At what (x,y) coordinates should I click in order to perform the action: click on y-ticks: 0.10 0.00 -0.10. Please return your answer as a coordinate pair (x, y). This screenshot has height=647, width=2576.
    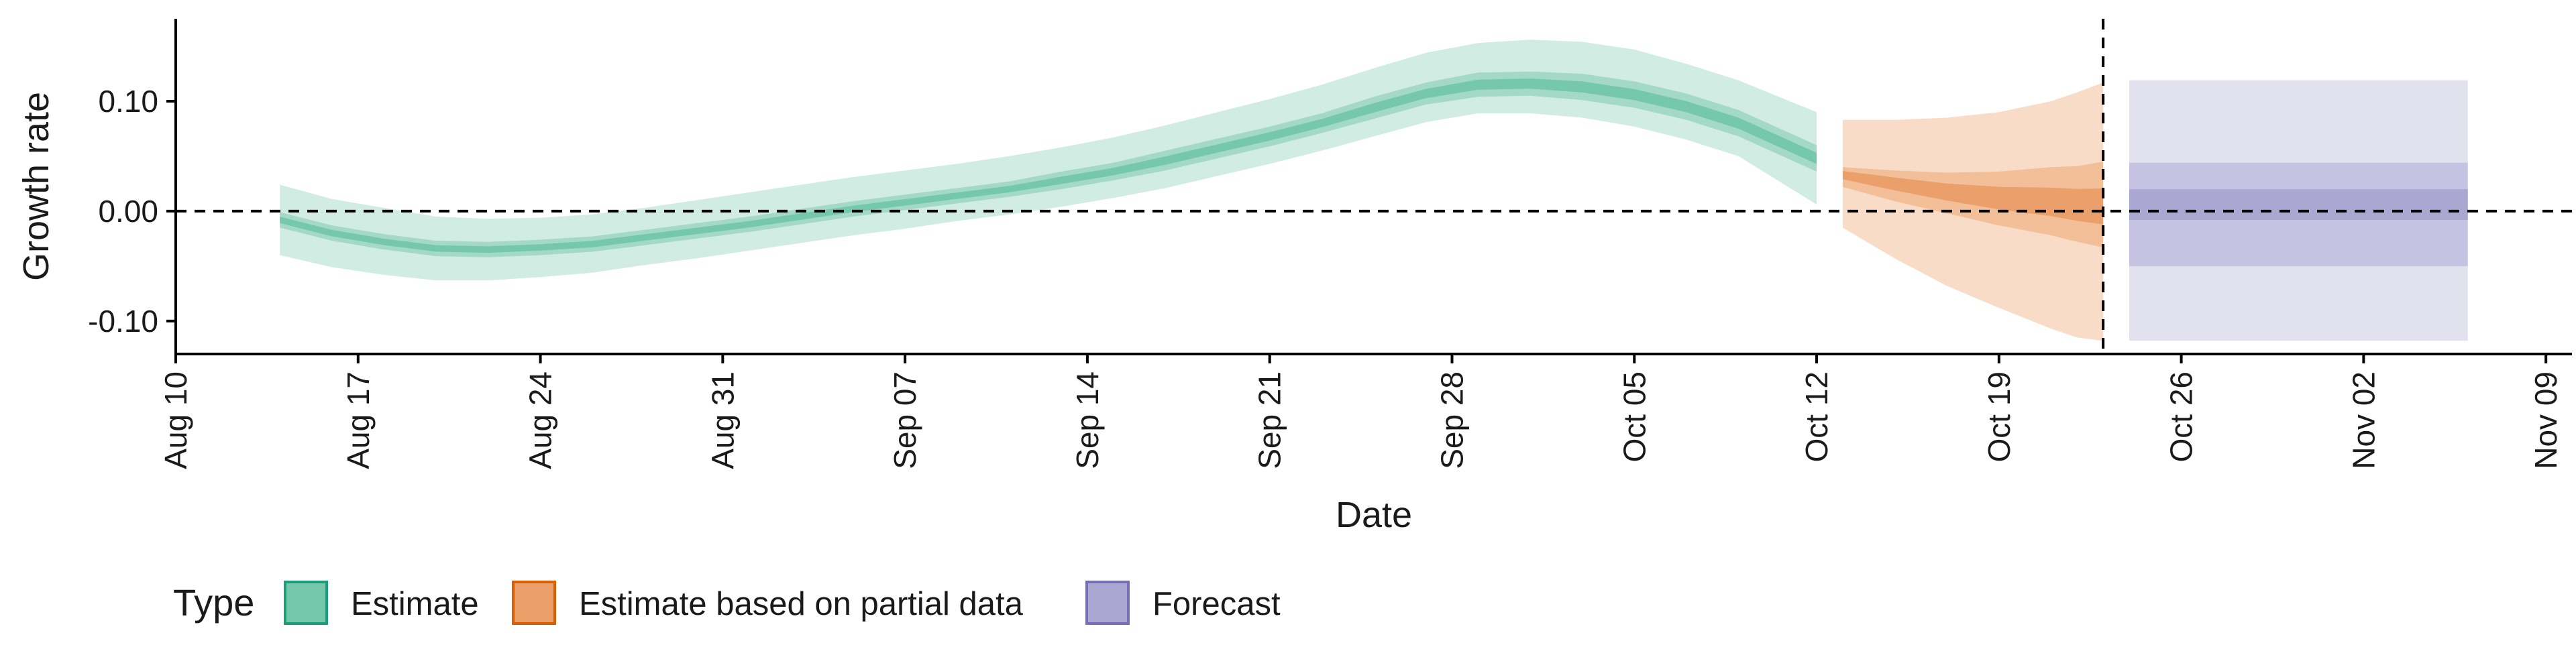
    Looking at the image, I should click on (132, 212).